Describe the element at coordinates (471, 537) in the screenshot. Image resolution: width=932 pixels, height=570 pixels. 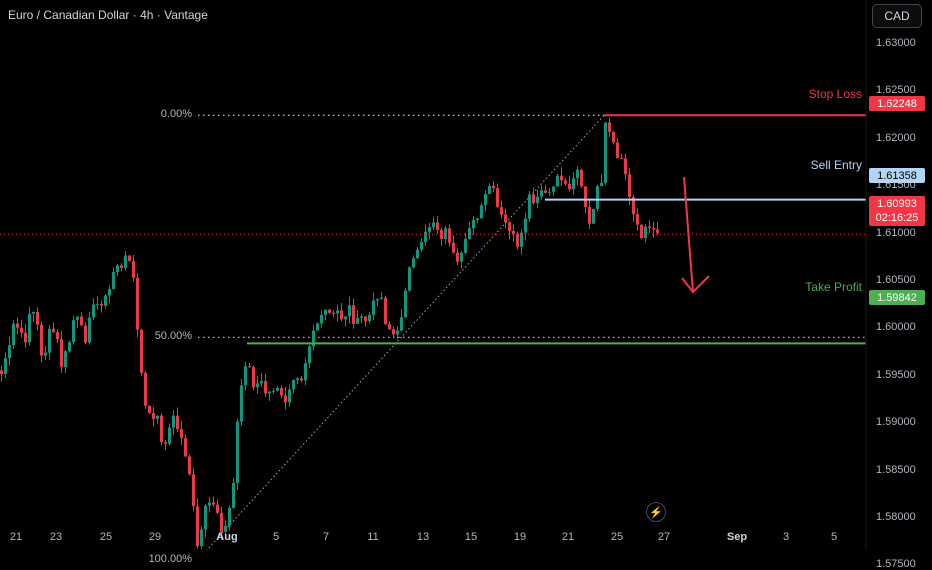
I see `time-axis-label: 15` at that location.